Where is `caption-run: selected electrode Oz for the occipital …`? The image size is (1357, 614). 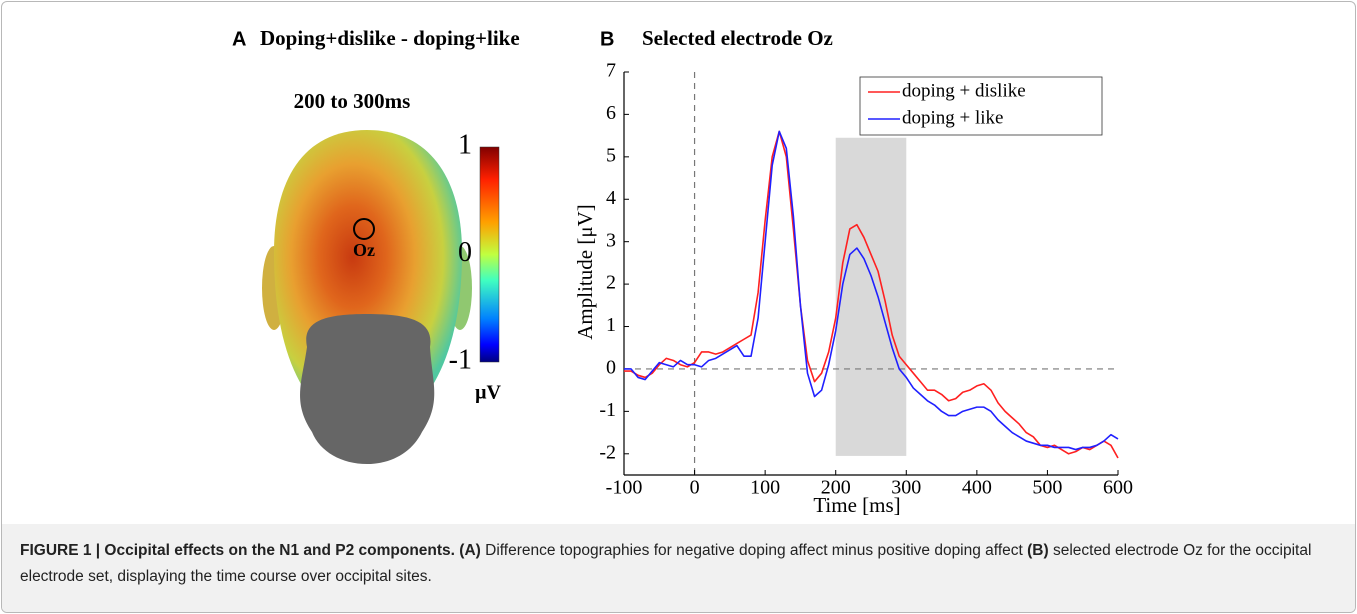
caption-run: selected electrode Oz for the occipital … is located at coordinates (666, 563).